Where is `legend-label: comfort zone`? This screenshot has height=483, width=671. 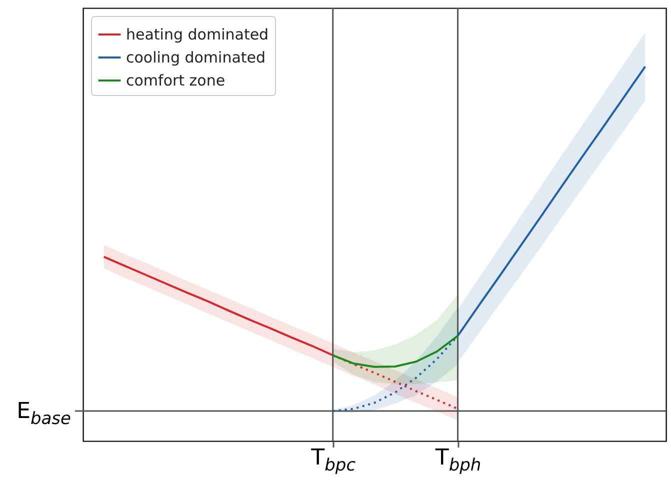 legend-label: comfort zone is located at coordinates (176, 81).